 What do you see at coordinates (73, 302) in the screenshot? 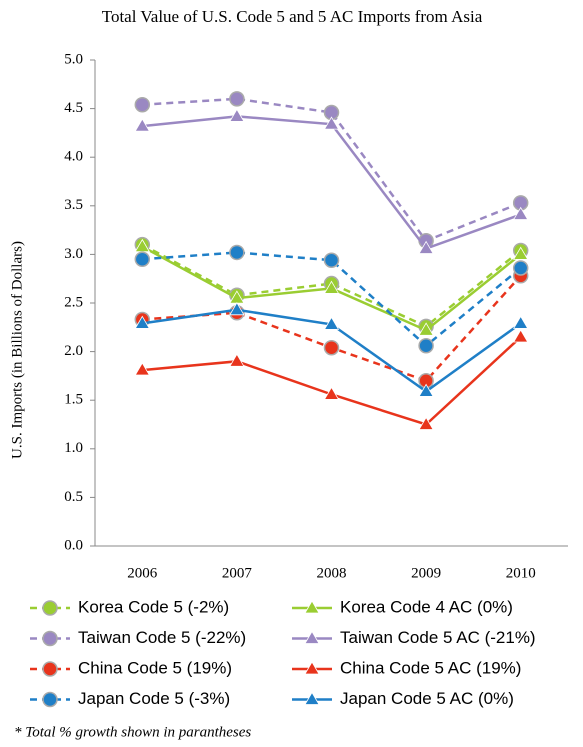
I see `y-tick-label: 2.5` at bounding box center [73, 302].